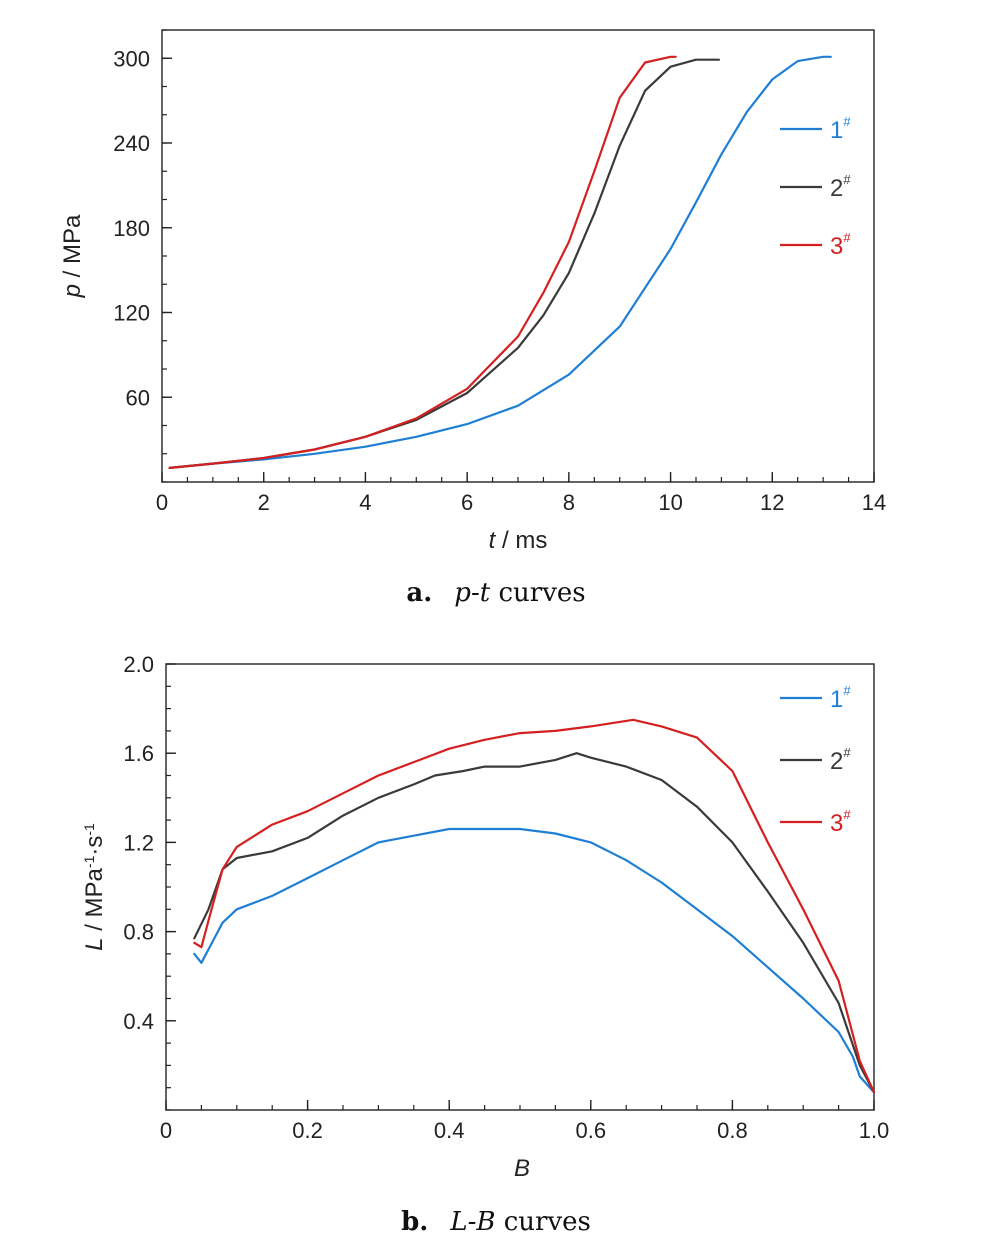  I want to click on x-tick-label: 0.4, so click(449, 1130).